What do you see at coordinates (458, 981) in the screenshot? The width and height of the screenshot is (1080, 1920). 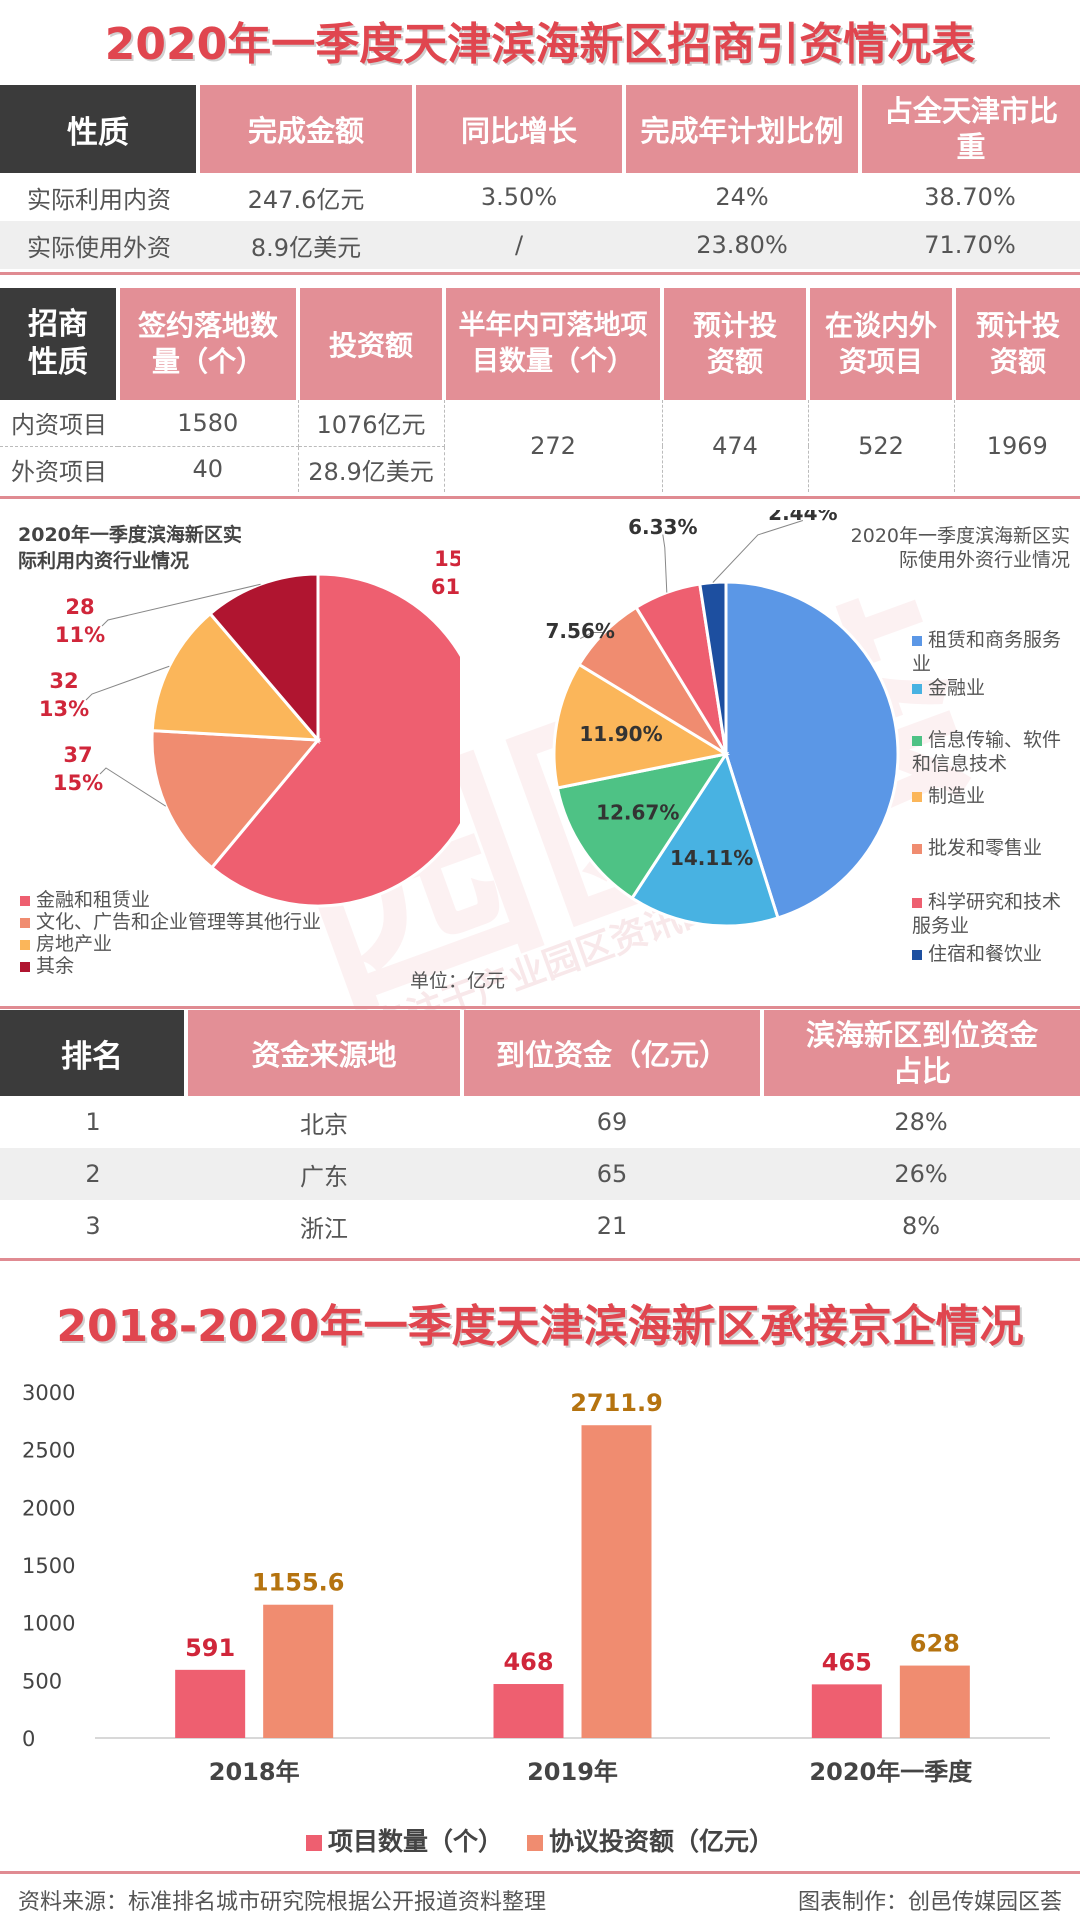 I see `pie1-unit-note: 单位：亿元` at bounding box center [458, 981].